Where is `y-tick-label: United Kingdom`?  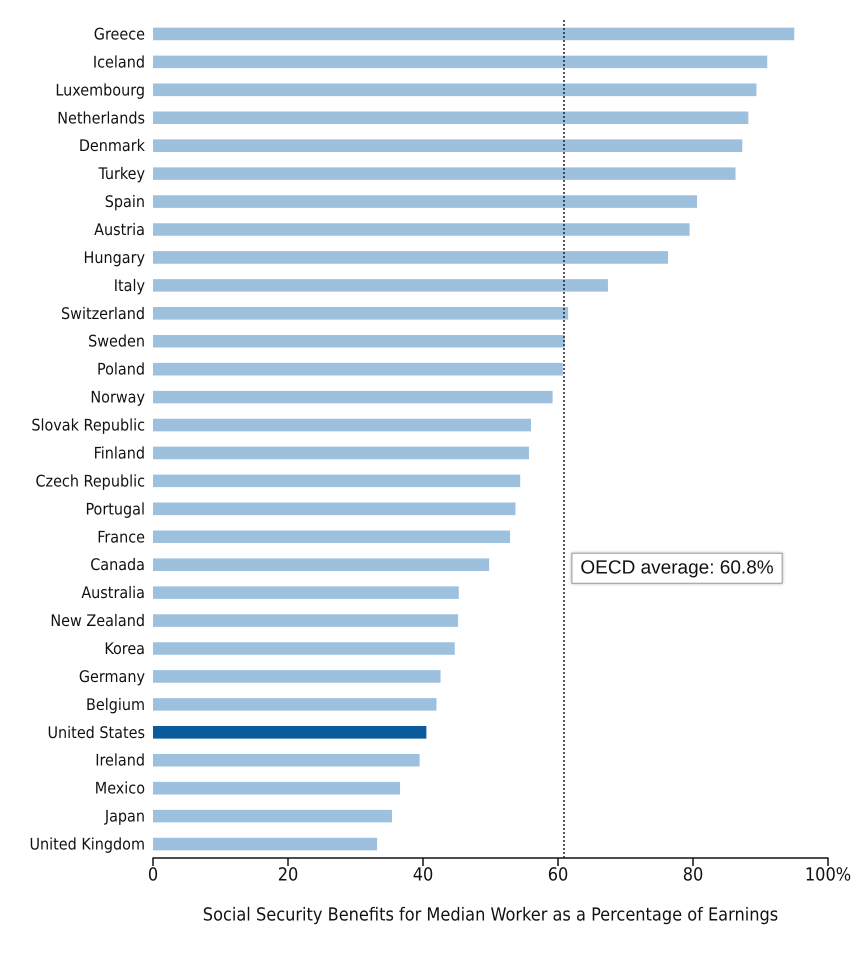 y-tick-label: United Kingdom is located at coordinates (87, 844).